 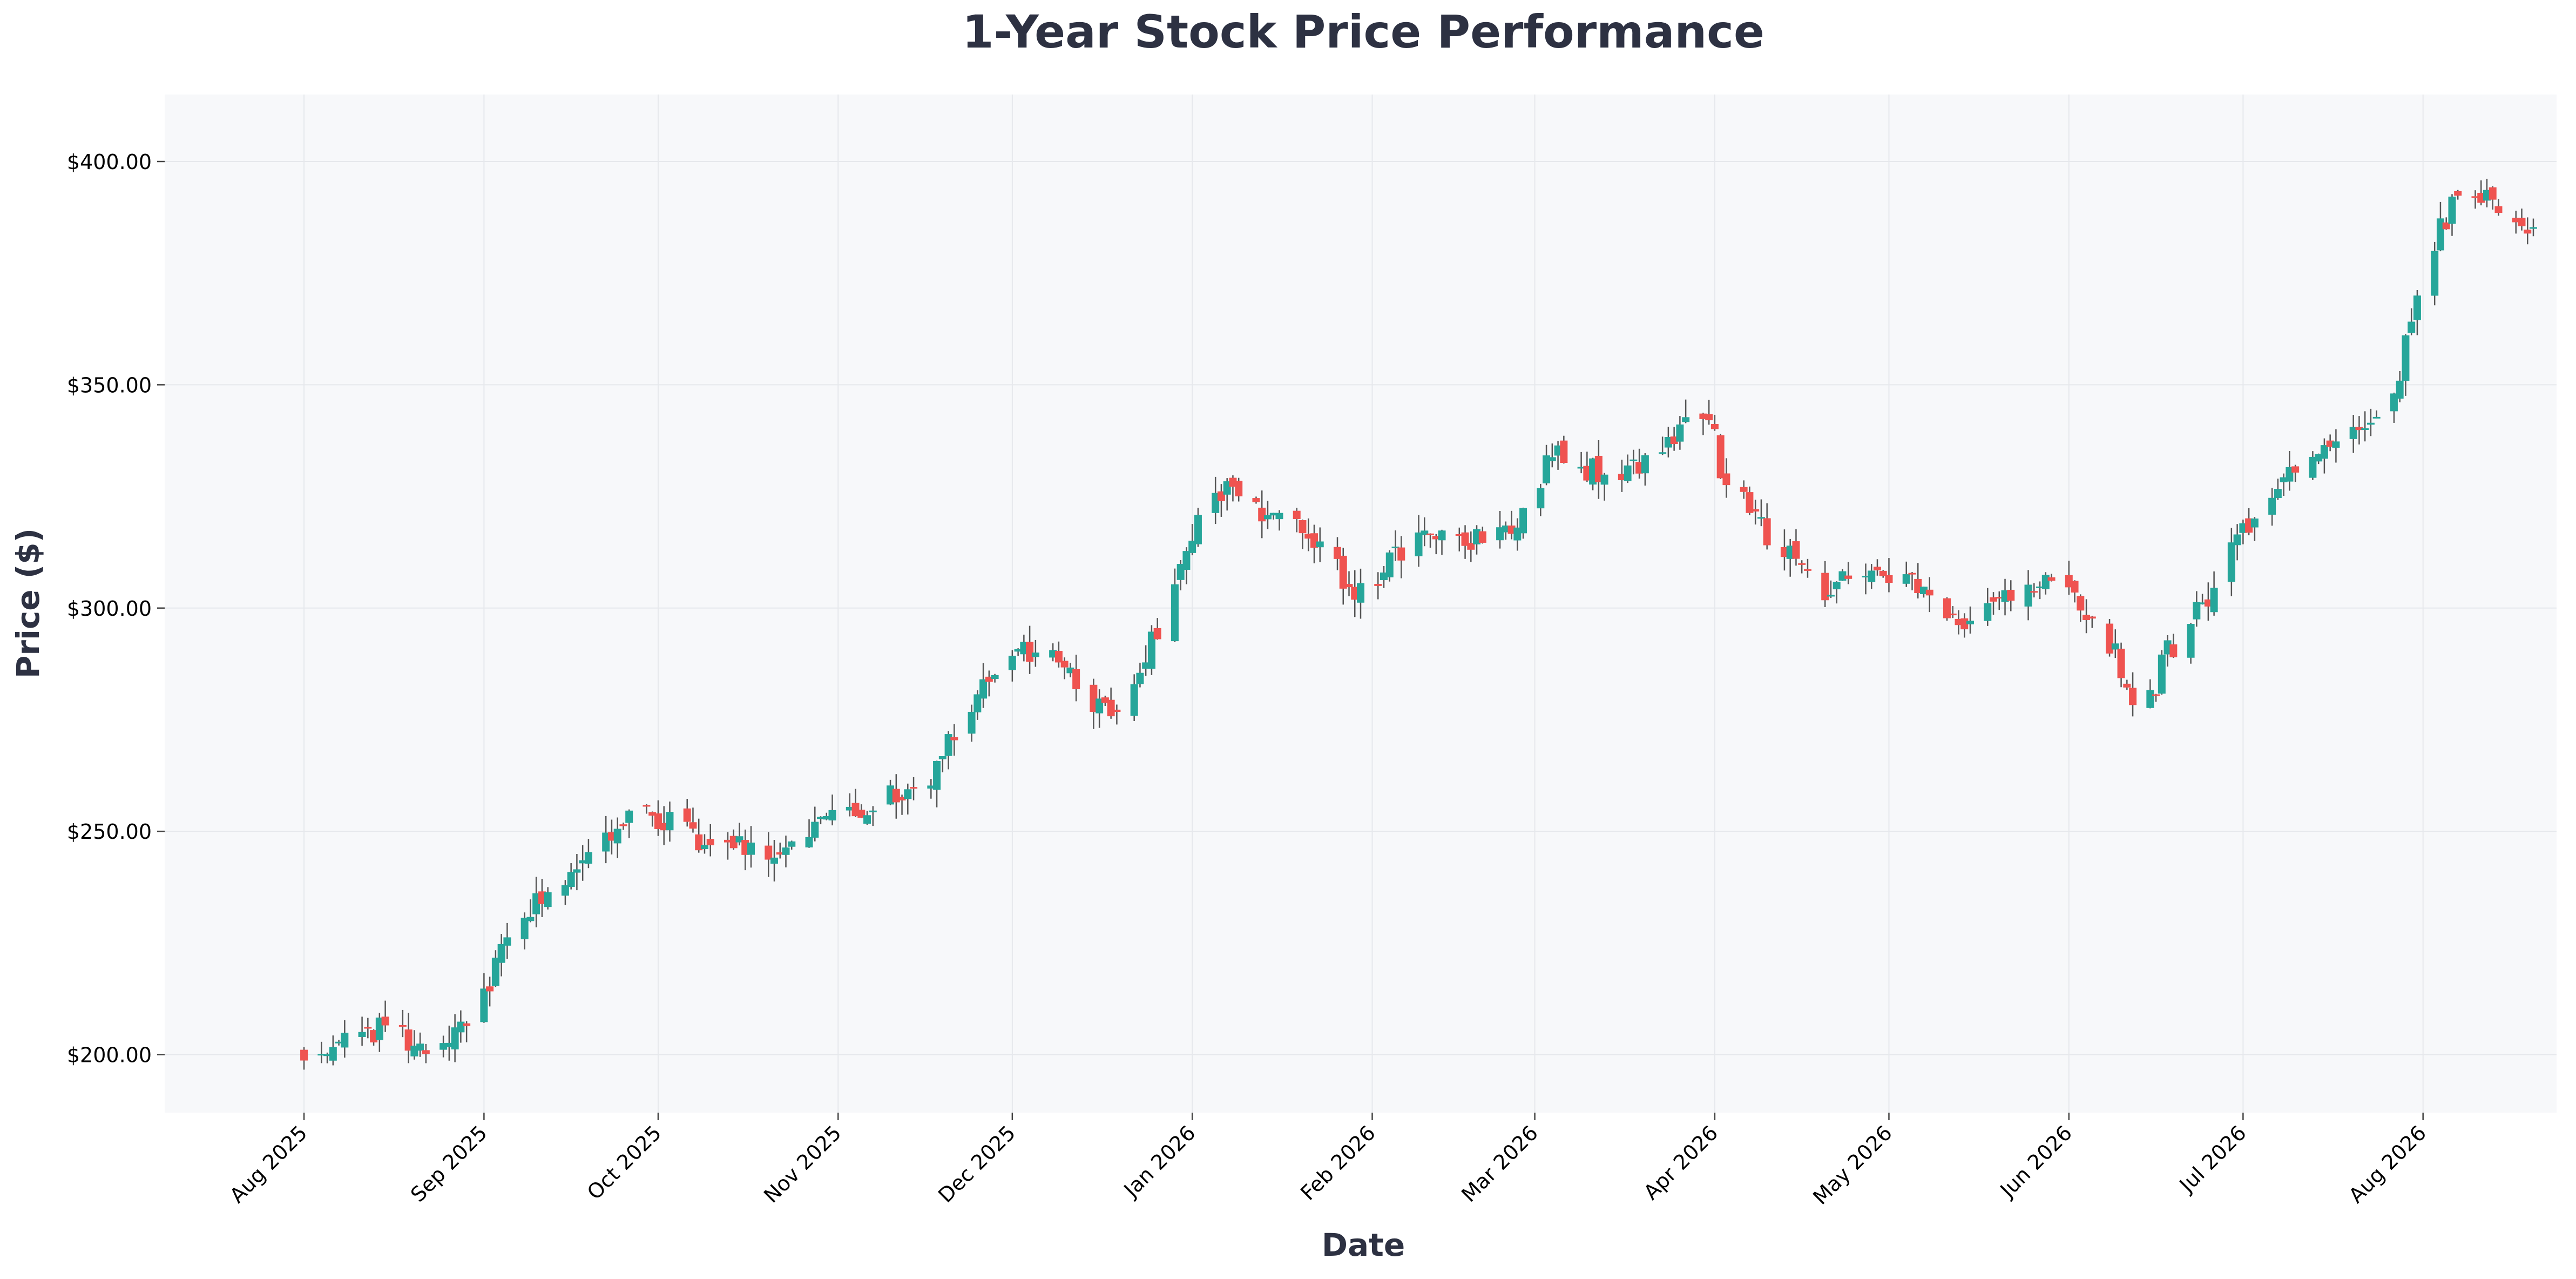 What do you see at coordinates (110, 1055) in the screenshot?
I see `y-tick-label: $200.00` at bounding box center [110, 1055].